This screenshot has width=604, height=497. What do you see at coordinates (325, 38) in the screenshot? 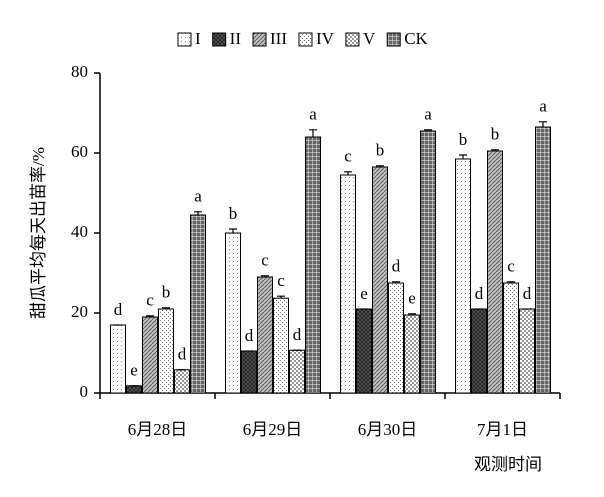
I see `legend-label: IV` at bounding box center [325, 38].